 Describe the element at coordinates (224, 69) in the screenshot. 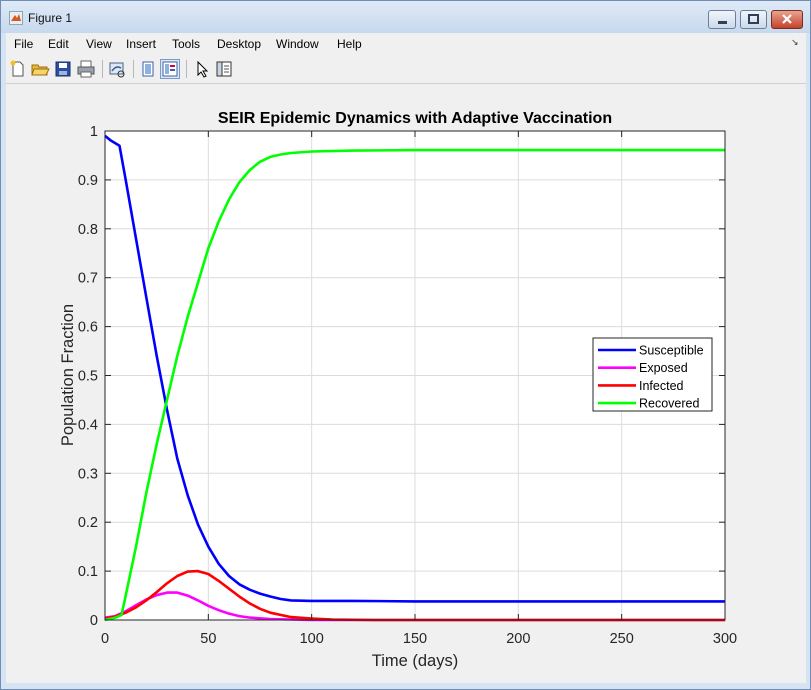

I see `property-editor-icon` at that location.